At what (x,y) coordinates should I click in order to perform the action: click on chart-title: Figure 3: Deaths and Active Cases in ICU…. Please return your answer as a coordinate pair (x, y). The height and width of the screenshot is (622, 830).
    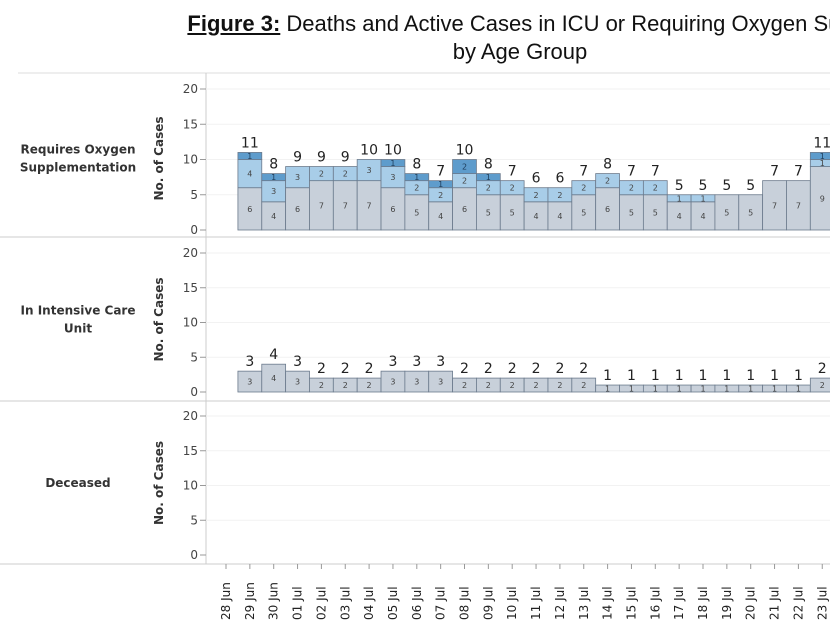
    Looking at the image, I should click on (415, 38).